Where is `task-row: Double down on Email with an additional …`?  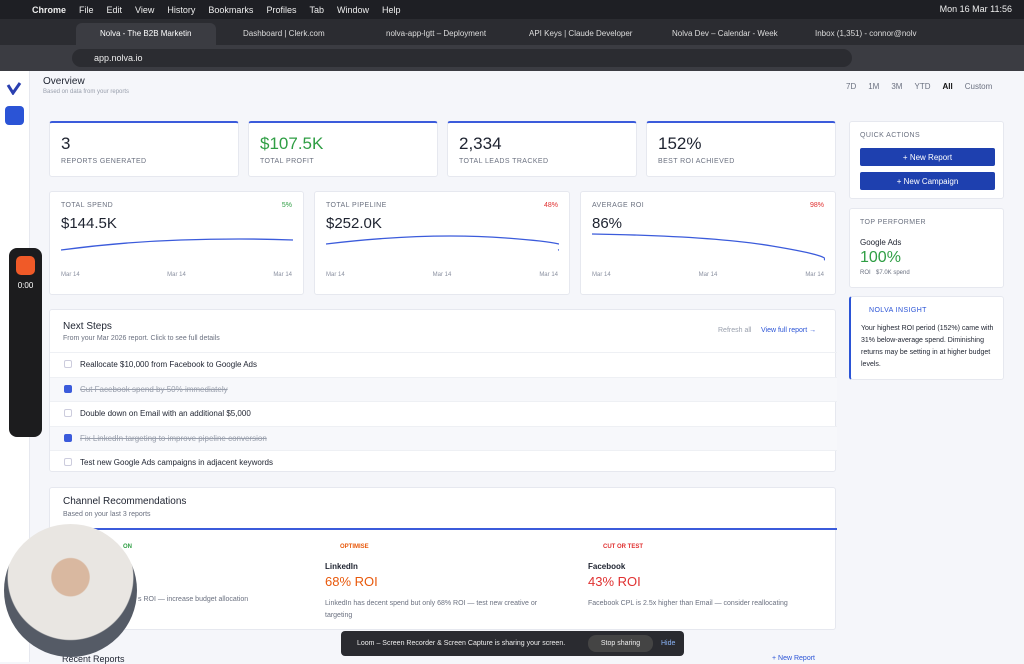
task-row: Double down on Email with an additional … is located at coordinates (443, 413).